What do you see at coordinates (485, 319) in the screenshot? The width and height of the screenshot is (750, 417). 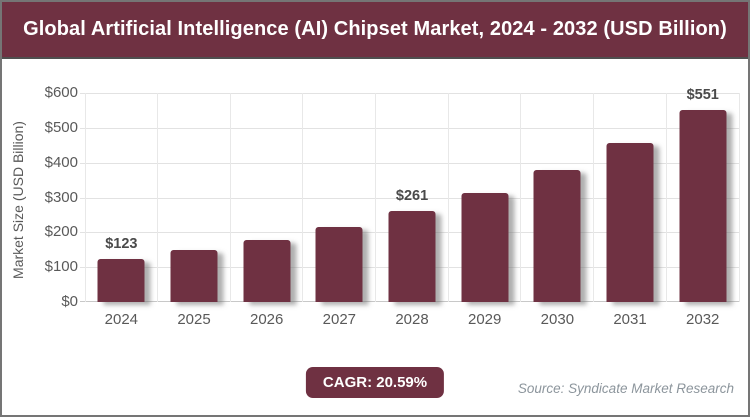 I see `x-tick-label-2029: 2029` at bounding box center [485, 319].